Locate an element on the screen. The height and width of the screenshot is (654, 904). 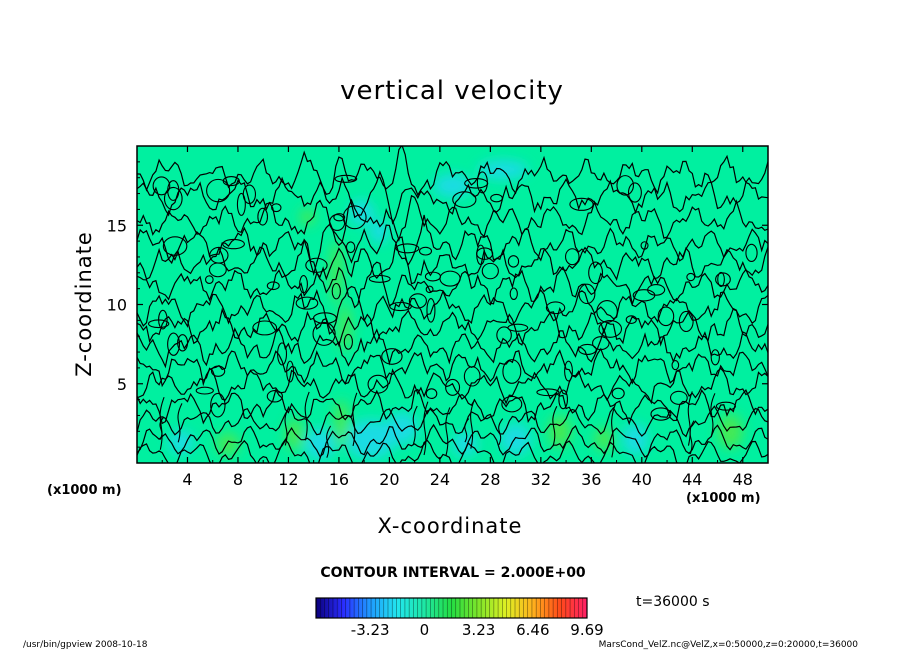
colorbar-tick-label: -3.23 is located at coordinates (370, 630).